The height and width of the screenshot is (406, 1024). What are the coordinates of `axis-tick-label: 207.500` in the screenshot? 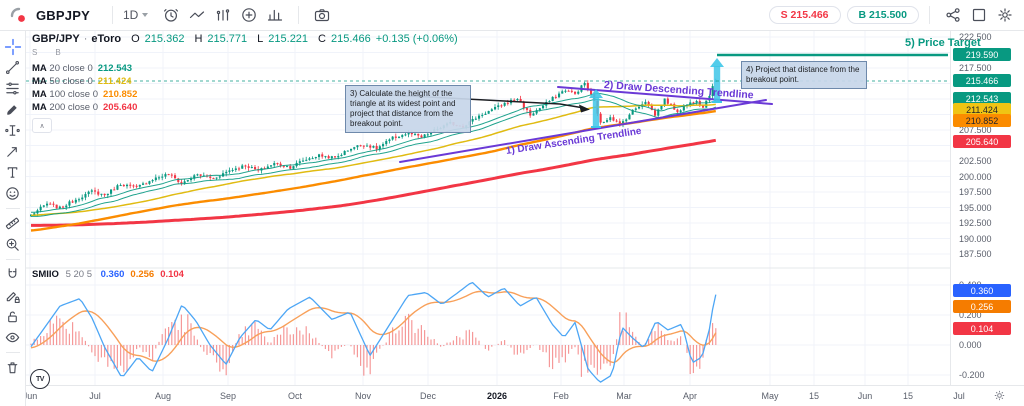 It's located at (975, 130).